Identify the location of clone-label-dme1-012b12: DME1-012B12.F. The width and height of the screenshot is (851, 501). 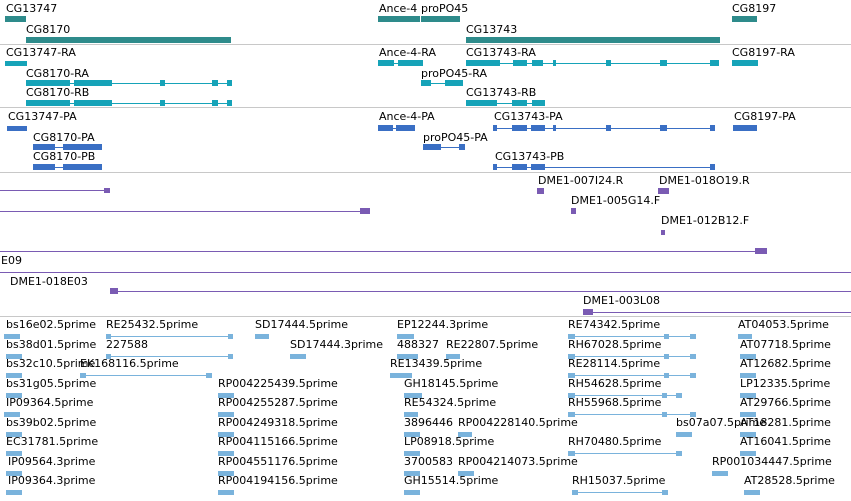
(705, 220).